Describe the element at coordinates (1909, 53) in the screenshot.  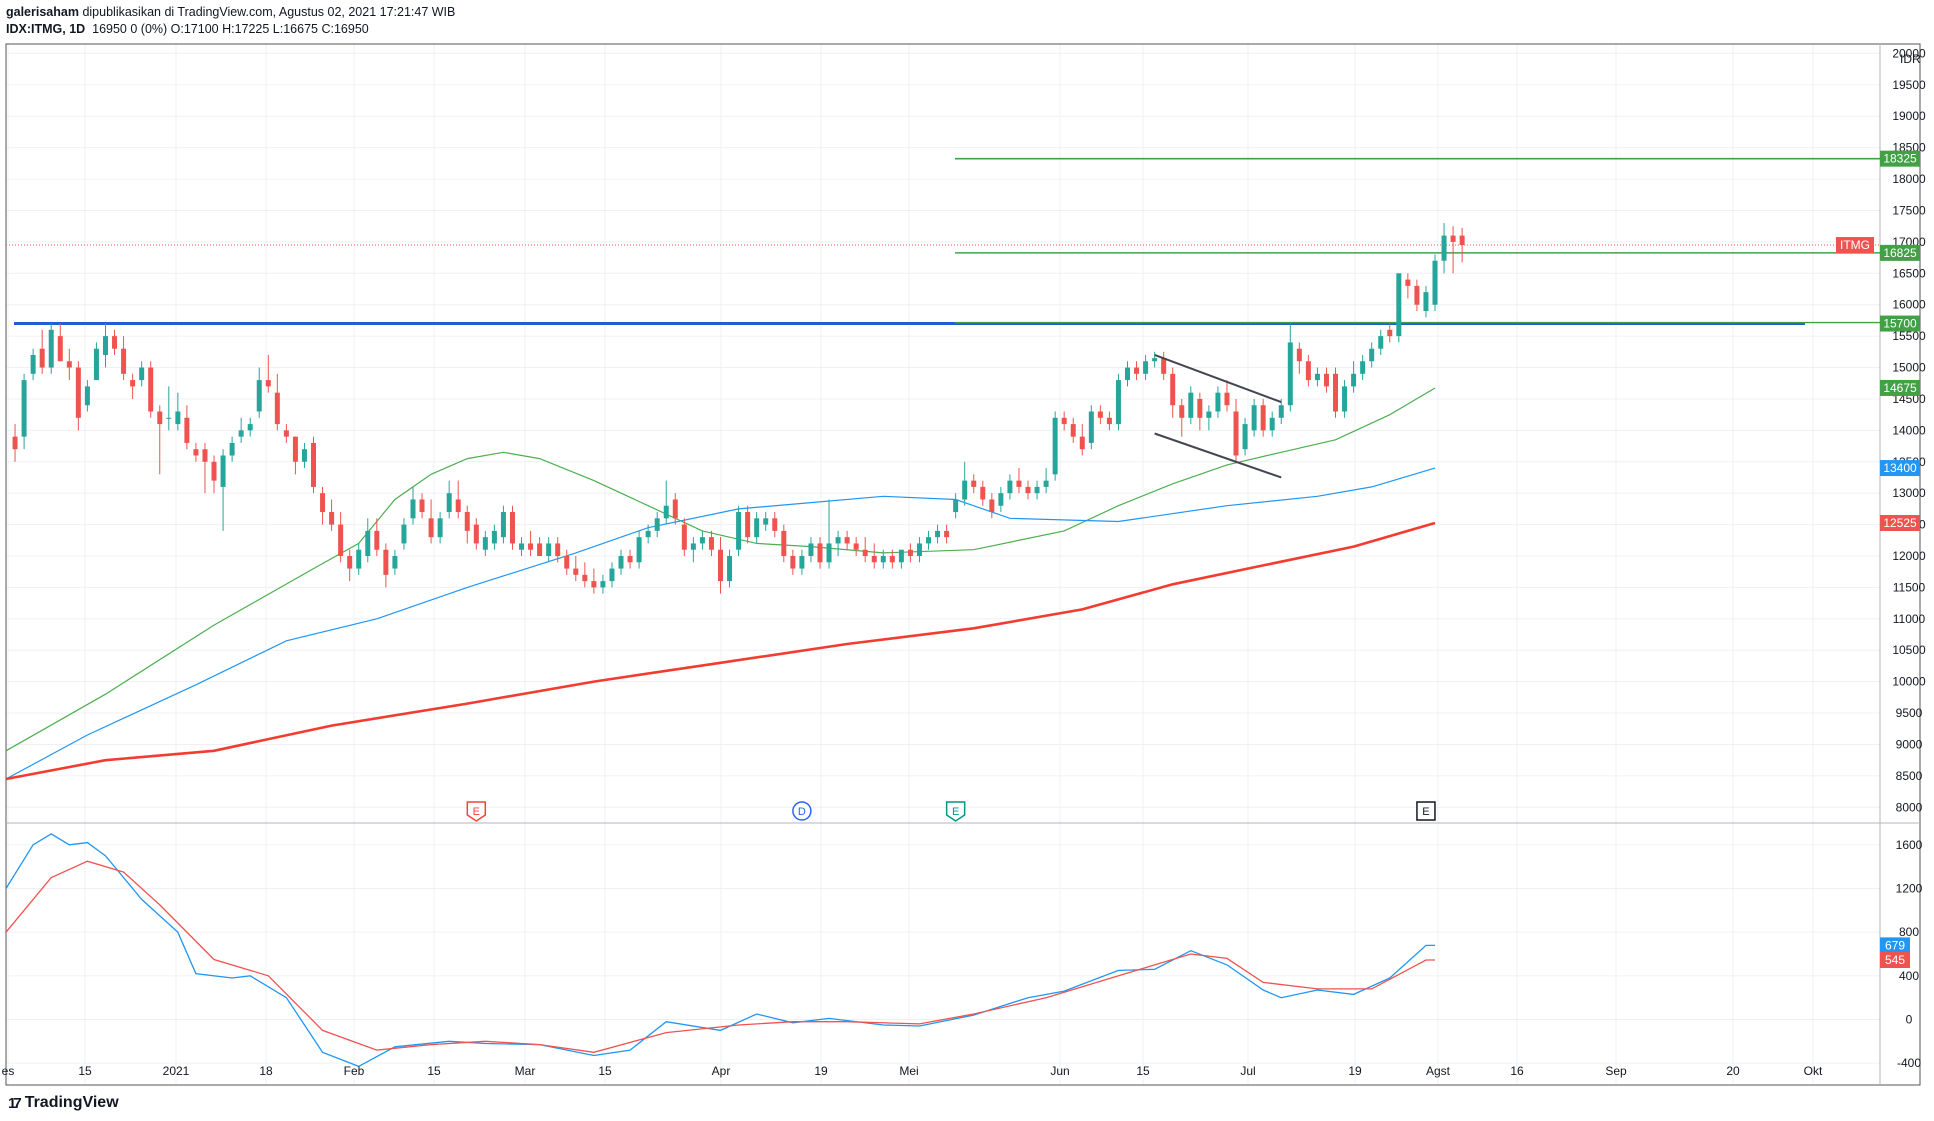
I see `price-tick-label: 20000` at that location.